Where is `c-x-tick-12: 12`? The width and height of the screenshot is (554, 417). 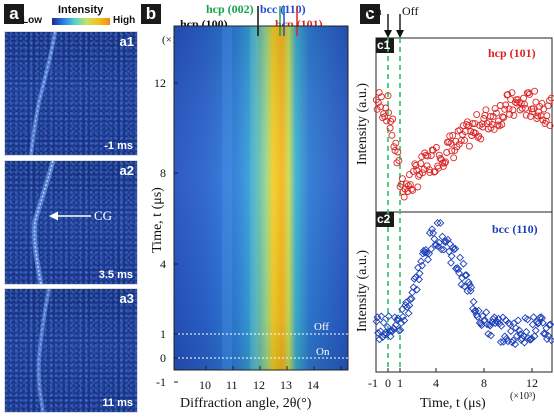
c-x-tick-12: 12 is located at coordinates (532, 383).